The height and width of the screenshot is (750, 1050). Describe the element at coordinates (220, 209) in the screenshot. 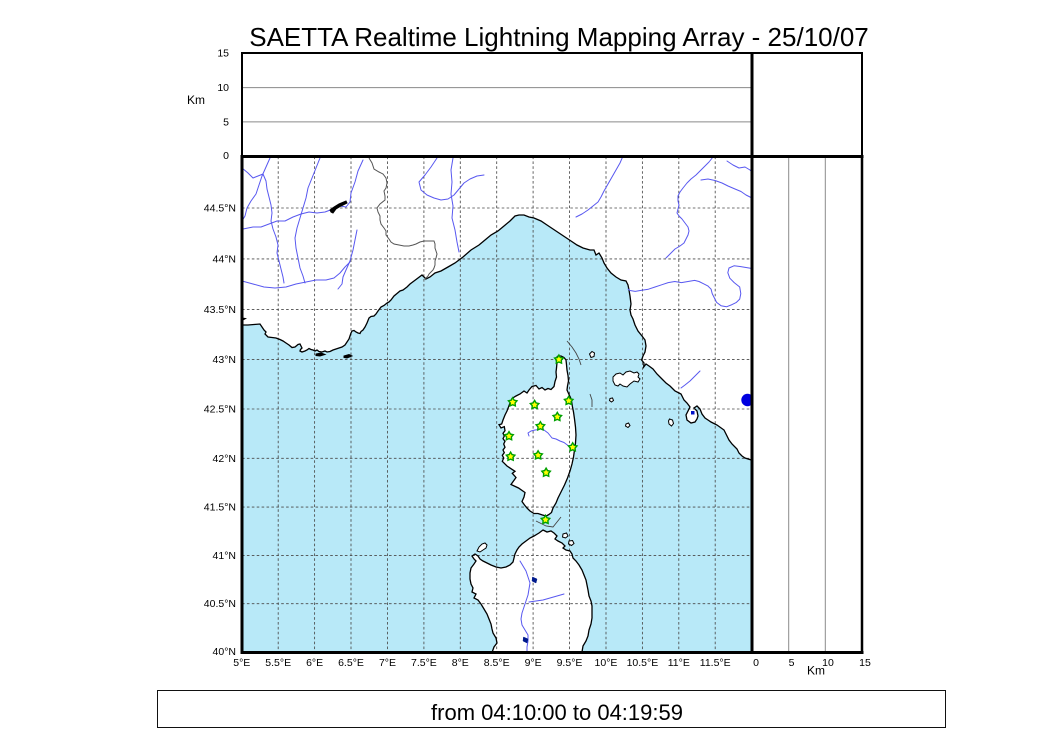

I see `svg-text: 44.5°N` at that location.